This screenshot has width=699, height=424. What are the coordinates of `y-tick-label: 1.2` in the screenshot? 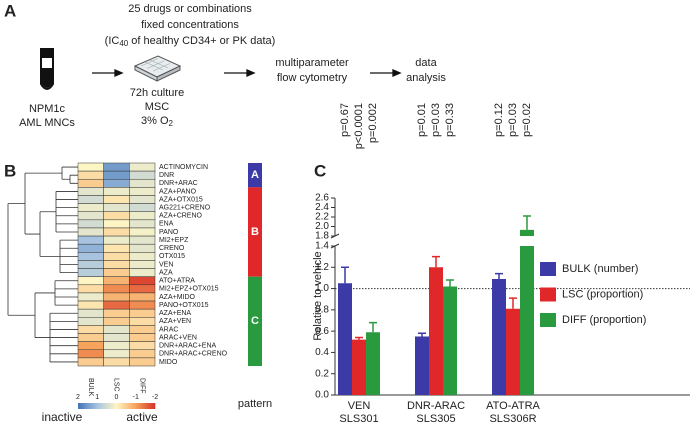 It's located at (322, 267).